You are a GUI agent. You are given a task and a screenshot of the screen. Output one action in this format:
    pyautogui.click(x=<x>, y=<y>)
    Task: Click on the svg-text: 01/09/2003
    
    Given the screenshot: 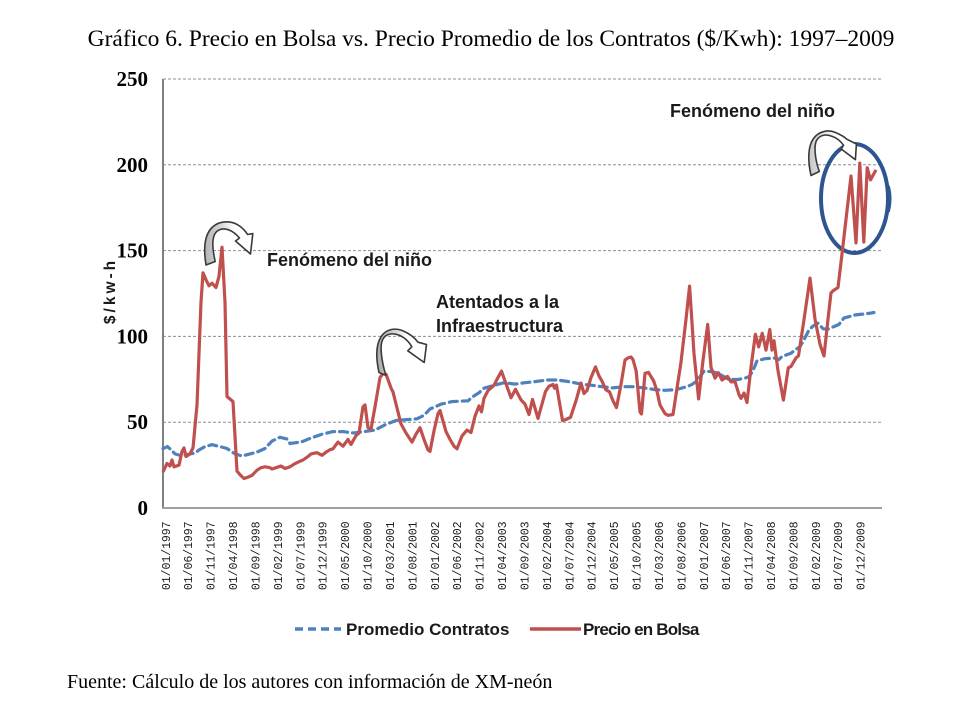 What is the action you would take?
    pyautogui.click(x=525, y=555)
    